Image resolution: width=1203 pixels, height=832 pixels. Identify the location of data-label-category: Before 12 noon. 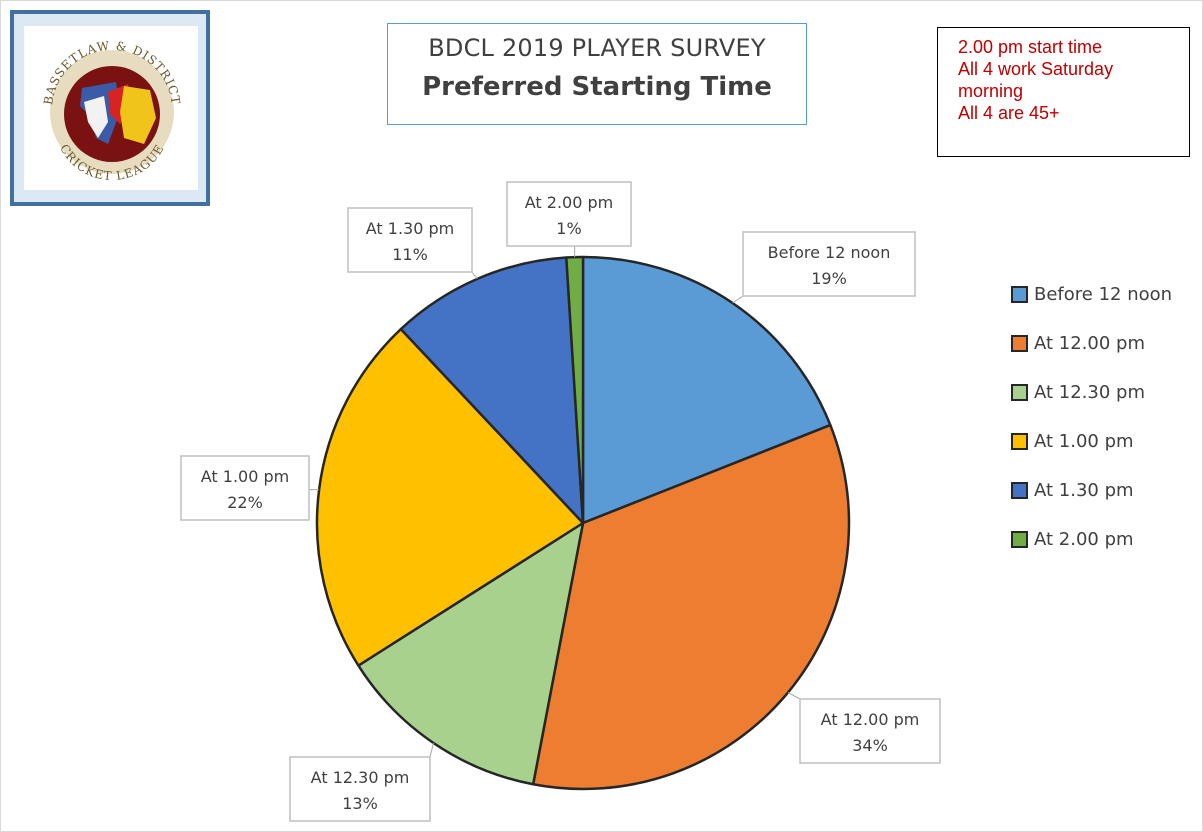
(829, 252).